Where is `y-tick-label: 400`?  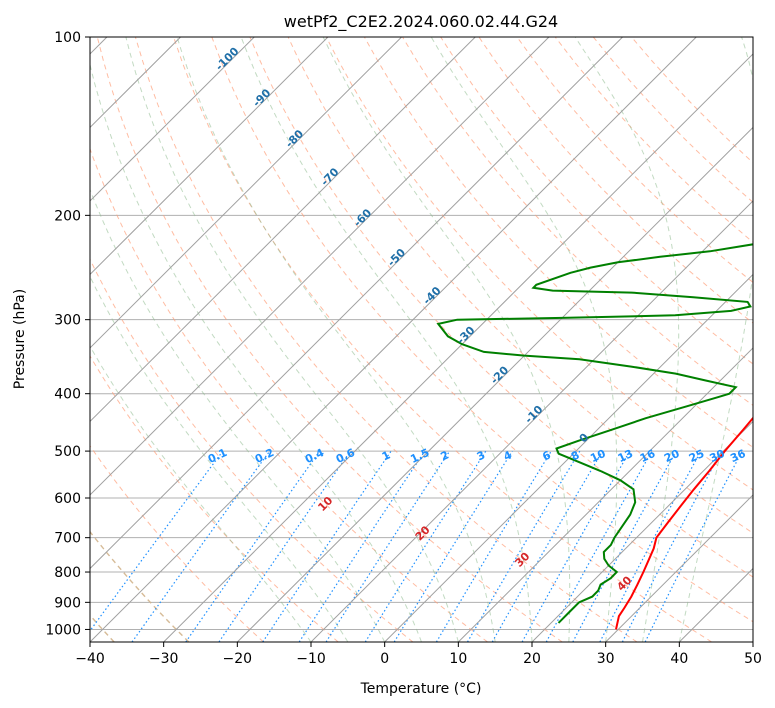 y-tick-label: 400 is located at coordinates (67, 395).